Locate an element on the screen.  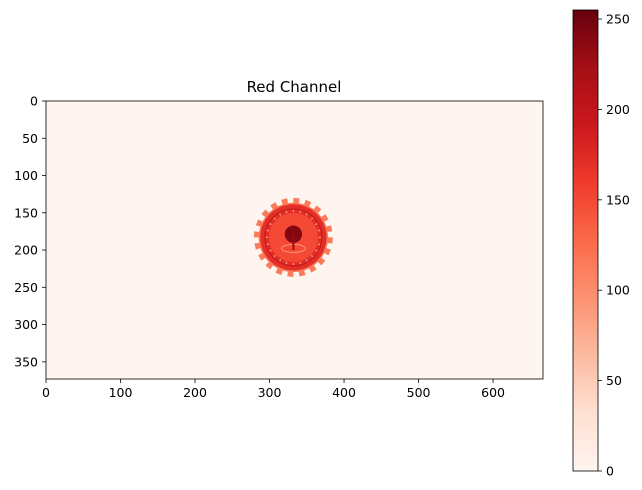
x-tick-label: 0 is located at coordinates (46, 392).